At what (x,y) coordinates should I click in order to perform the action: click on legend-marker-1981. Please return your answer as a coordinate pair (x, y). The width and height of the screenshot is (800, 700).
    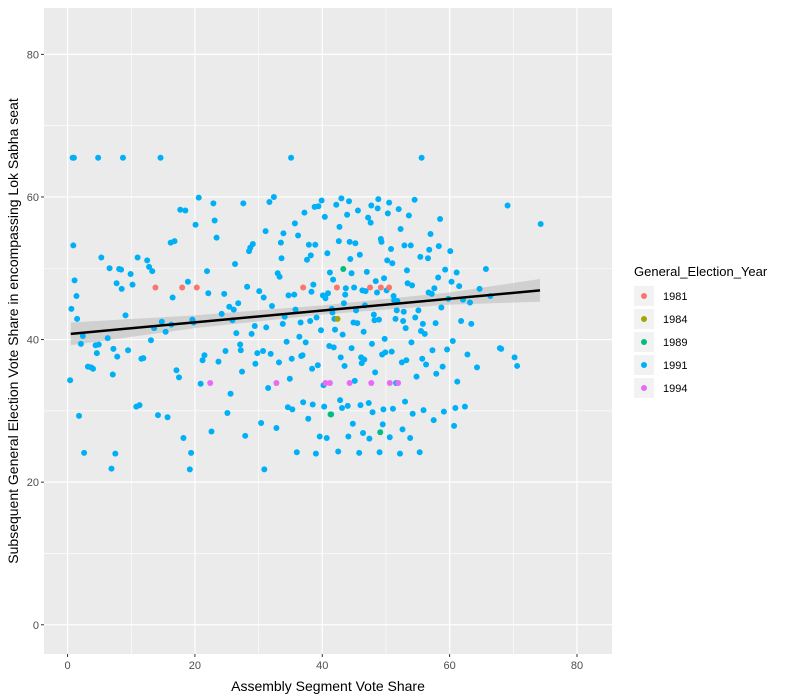
    Looking at the image, I should click on (644, 296).